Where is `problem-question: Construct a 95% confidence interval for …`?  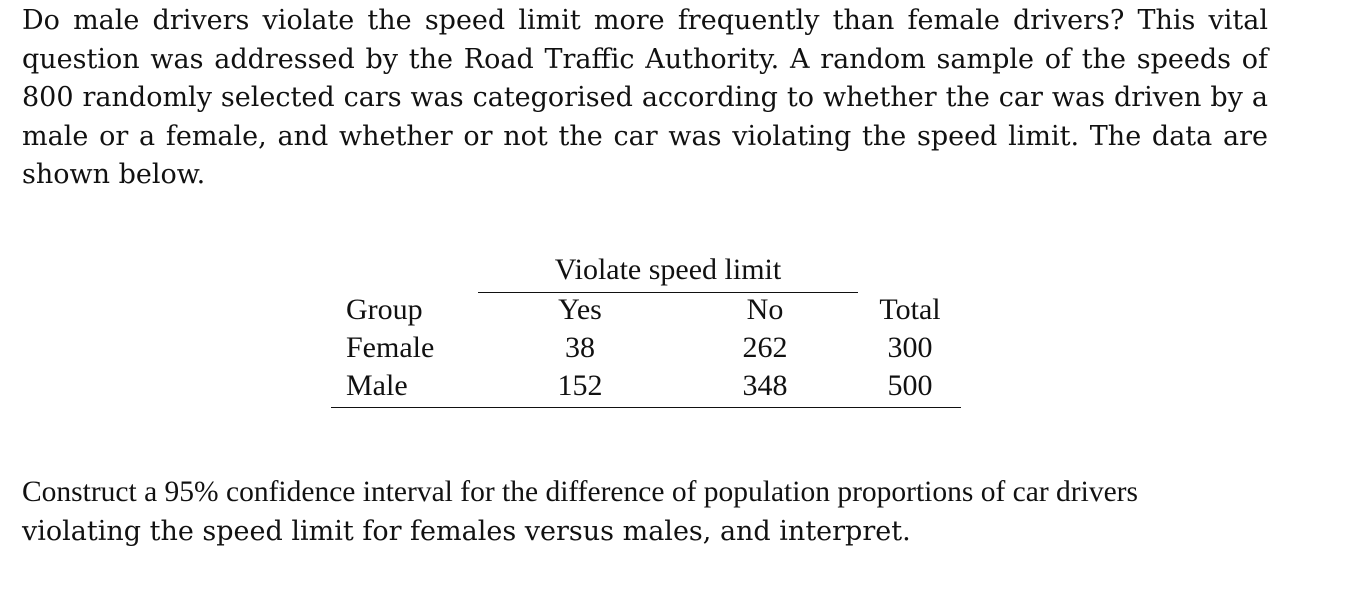
problem-question: Construct a 95% confidence interval for … is located at coordinates (645, 512).